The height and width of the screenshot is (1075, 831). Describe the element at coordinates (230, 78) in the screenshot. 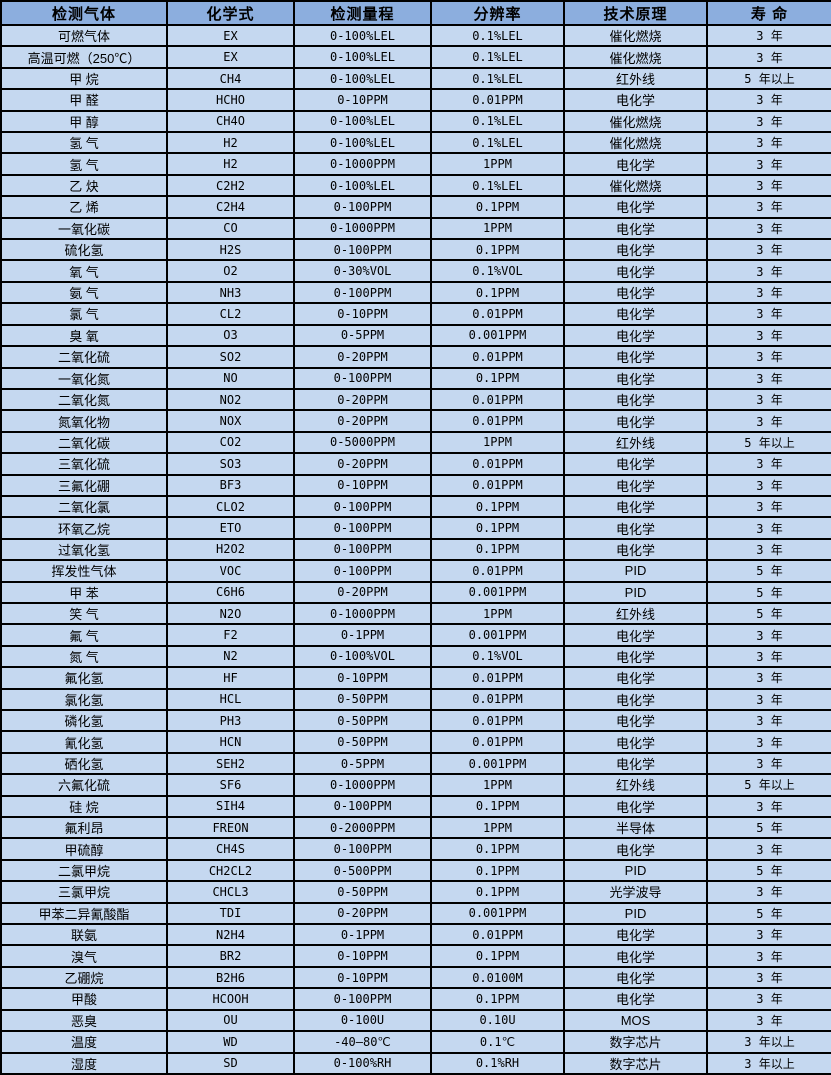

I see `cell-chemical-formula: CH4` at that location.